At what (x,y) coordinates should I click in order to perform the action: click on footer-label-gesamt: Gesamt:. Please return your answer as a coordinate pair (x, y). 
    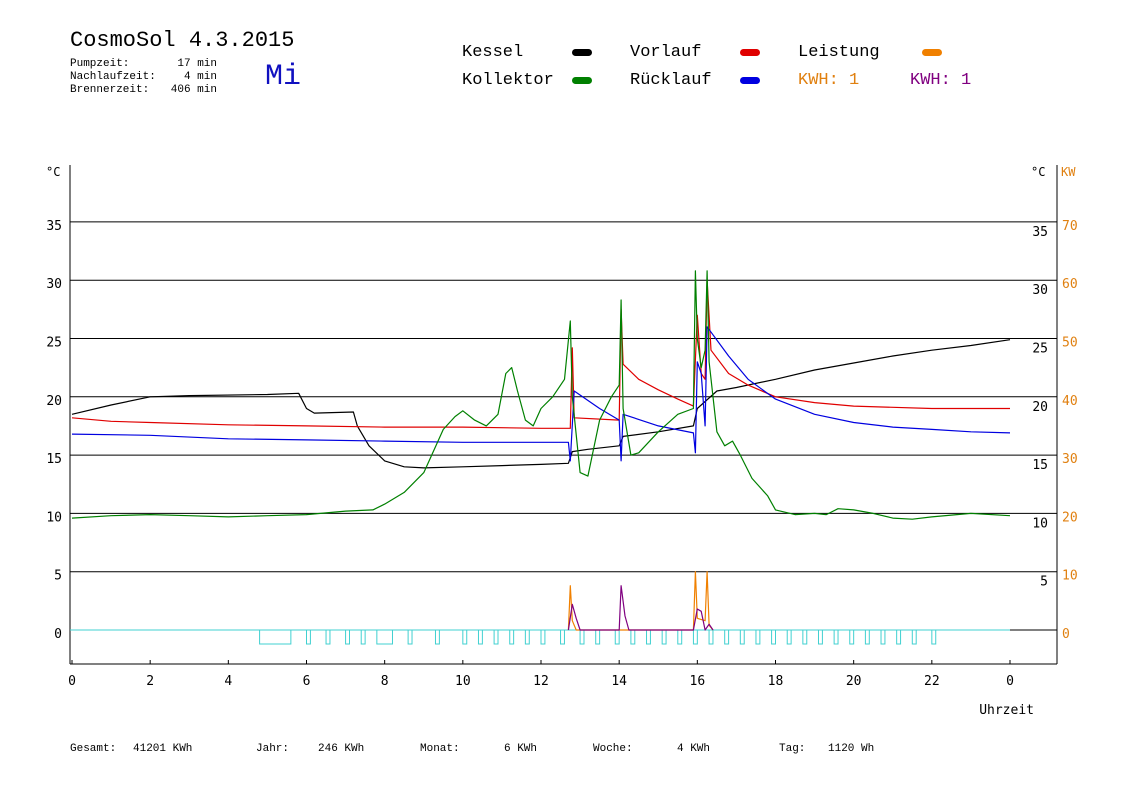
    Looking at the image, I should click on (93, 749).